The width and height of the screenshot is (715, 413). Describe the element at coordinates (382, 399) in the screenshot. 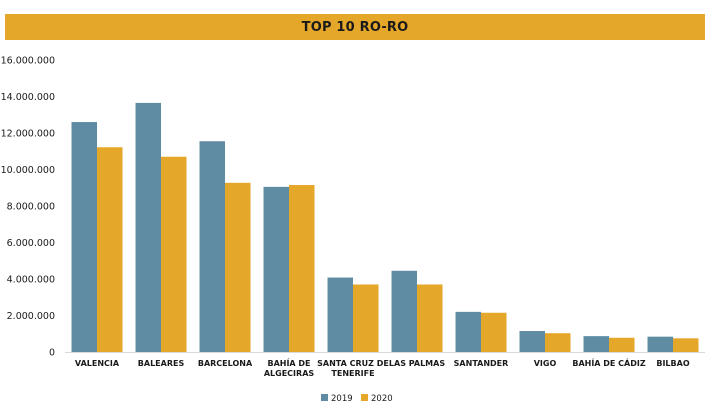

I see `legend-label-2020: 2020` at that location.